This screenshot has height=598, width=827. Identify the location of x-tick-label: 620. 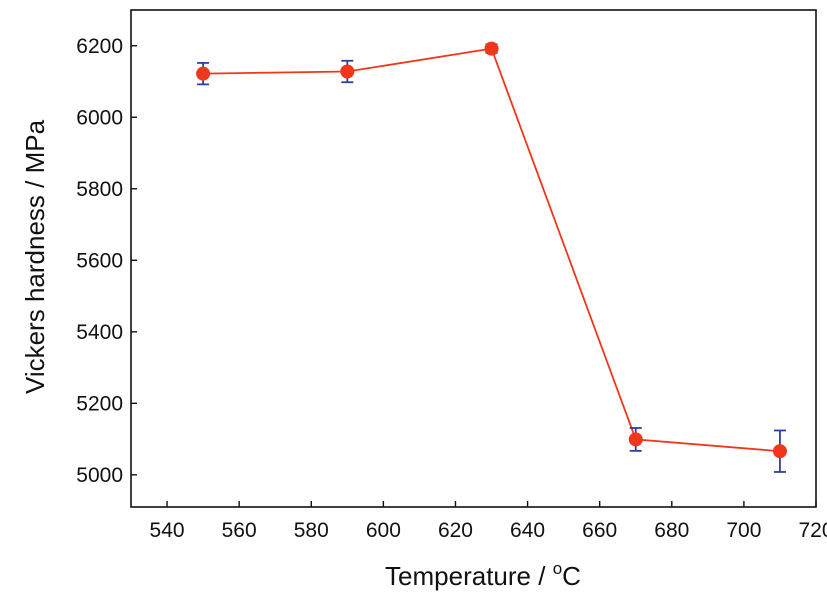
(455, 530).